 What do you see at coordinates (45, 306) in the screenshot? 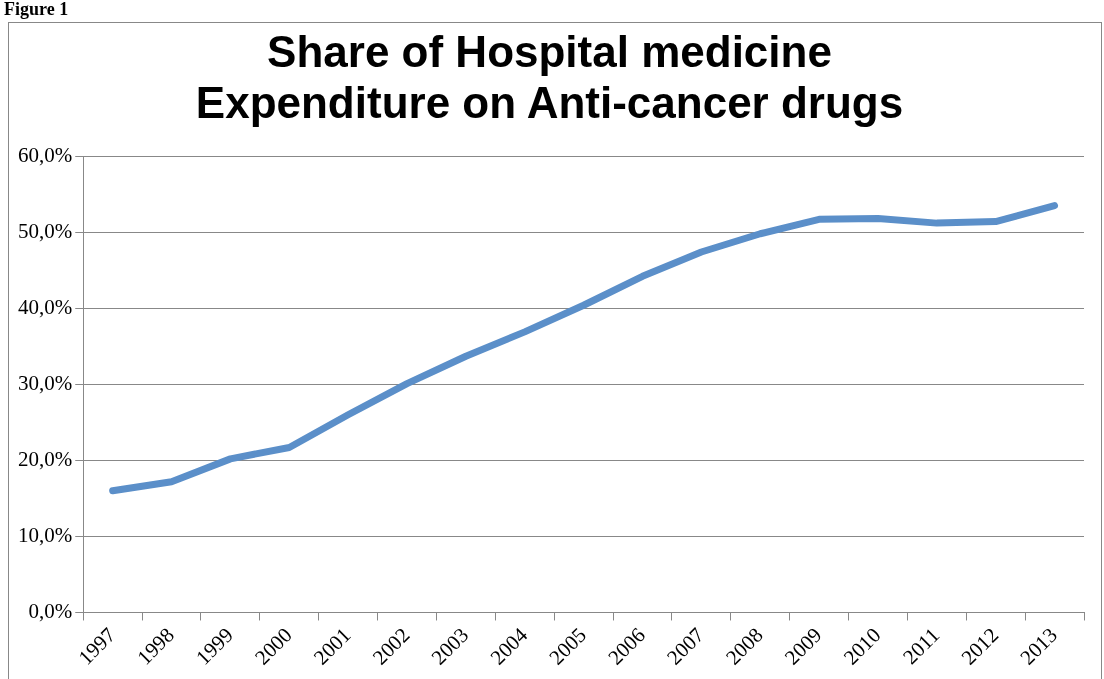
I see `y-tick-label: 40,0%` at bounding box center [45, 306].